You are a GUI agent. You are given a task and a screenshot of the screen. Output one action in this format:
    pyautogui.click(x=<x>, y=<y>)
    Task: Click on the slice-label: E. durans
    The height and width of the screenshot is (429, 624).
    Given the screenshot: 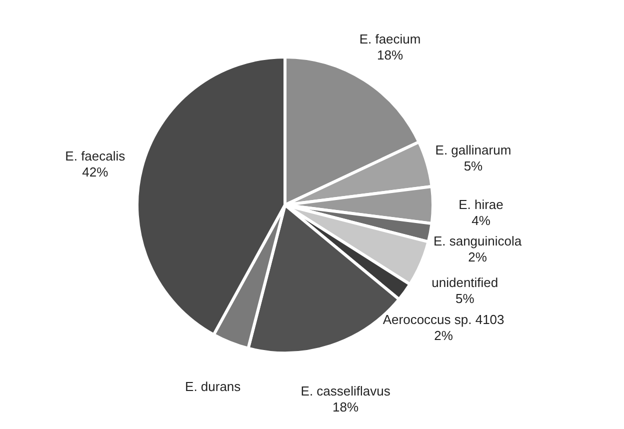 What is the action you would take?
    pyautogui.click(x=213, y=386)
    